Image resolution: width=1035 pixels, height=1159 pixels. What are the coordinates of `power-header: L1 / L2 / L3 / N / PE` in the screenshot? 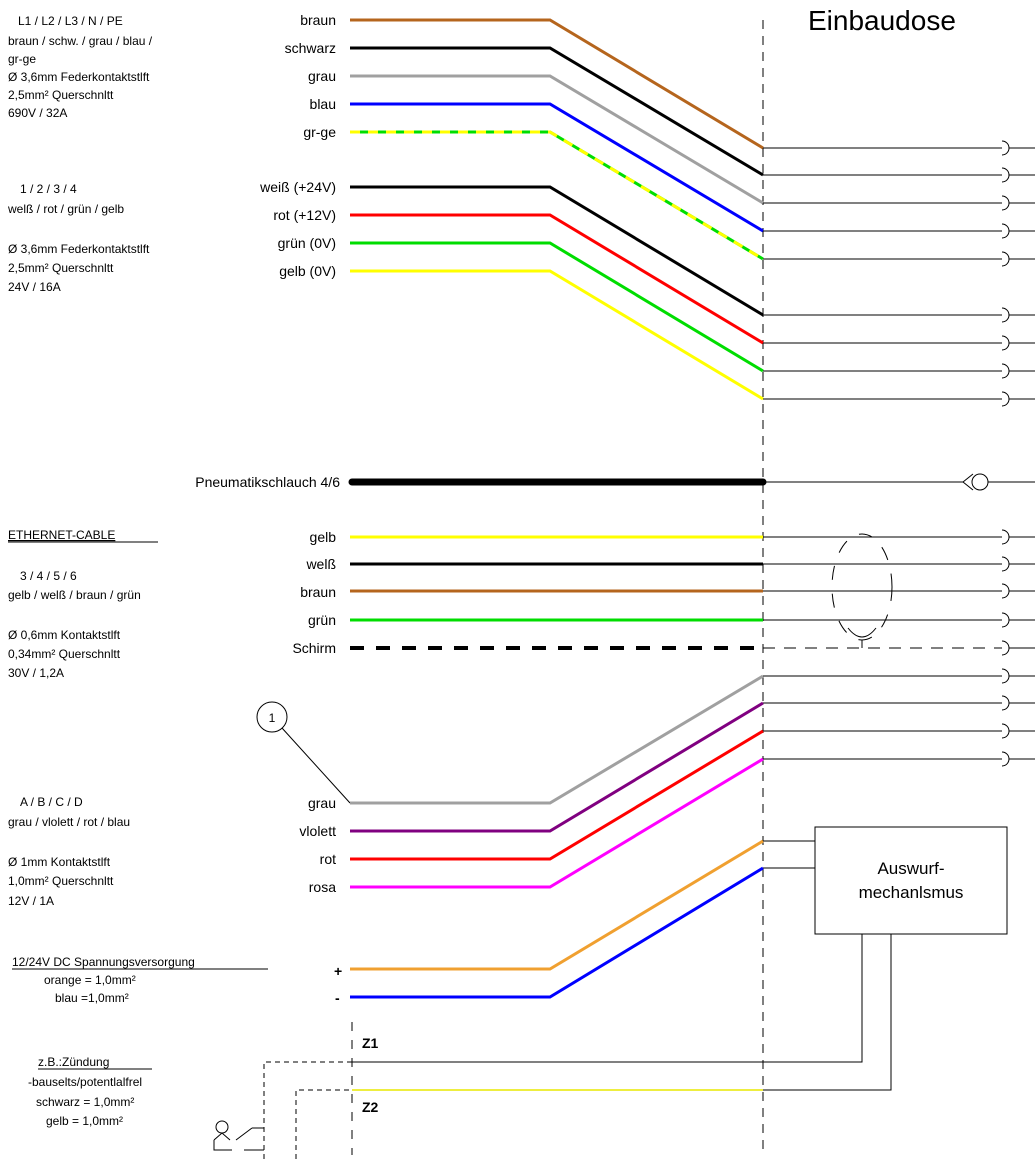 It's located at (70, 21).